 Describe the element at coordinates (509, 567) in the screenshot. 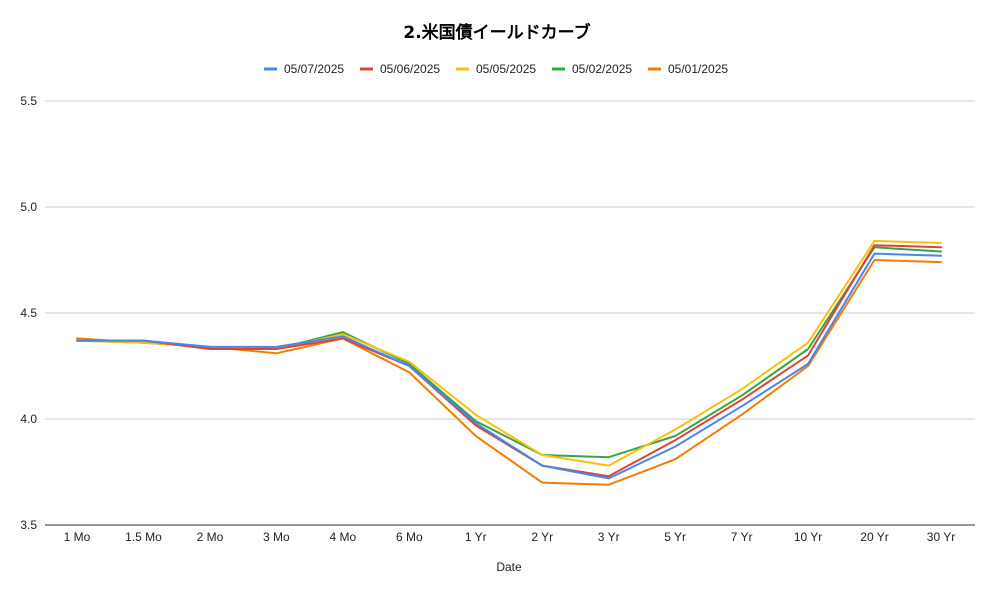

I see `x-axis-label: Date` at that location.